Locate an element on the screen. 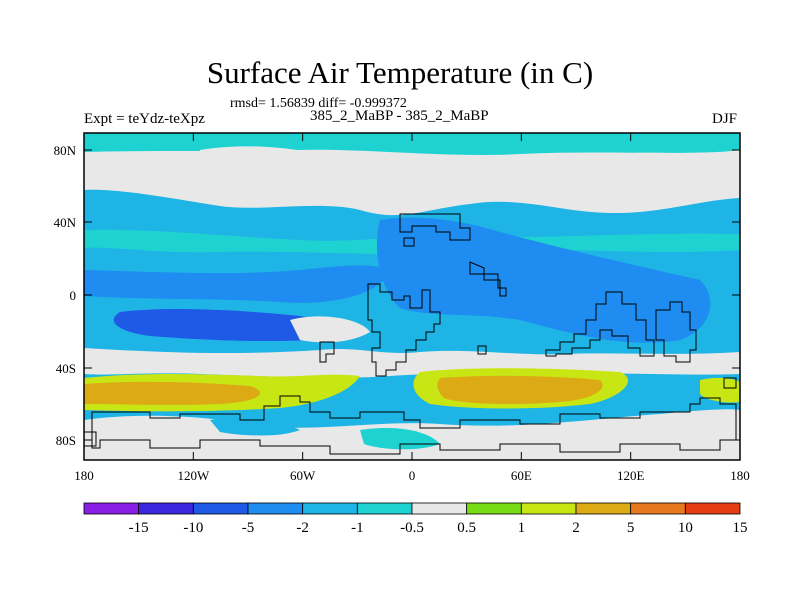 The width and height of the screenshot is (800, 600). antarctica-west-edge is located at coordinates (90, 439).